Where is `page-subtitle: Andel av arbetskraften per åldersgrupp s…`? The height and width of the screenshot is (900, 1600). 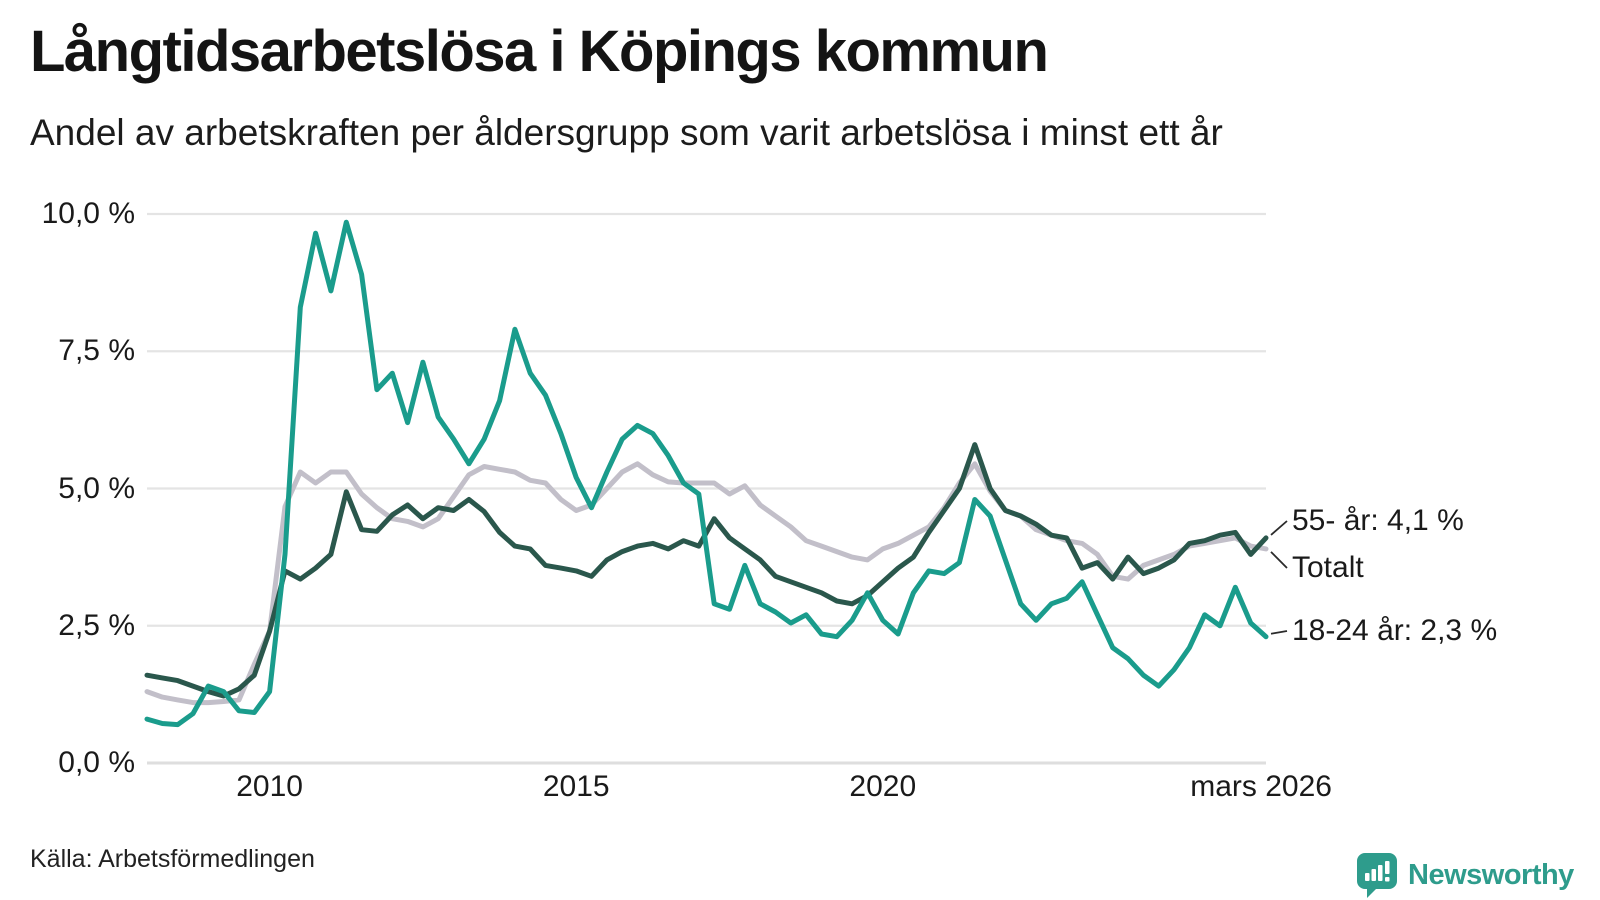 page-subtitle: Andel av arbetskraften per åldersgrupp s… is located at coordinates (626, 132).